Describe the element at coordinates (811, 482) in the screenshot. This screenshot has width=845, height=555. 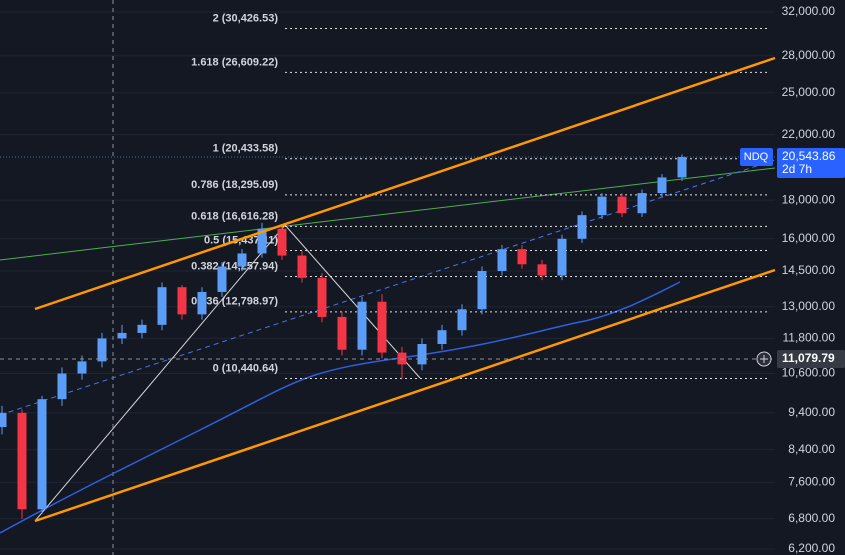
I see `y-tick-label: 7,600.00` at that location.